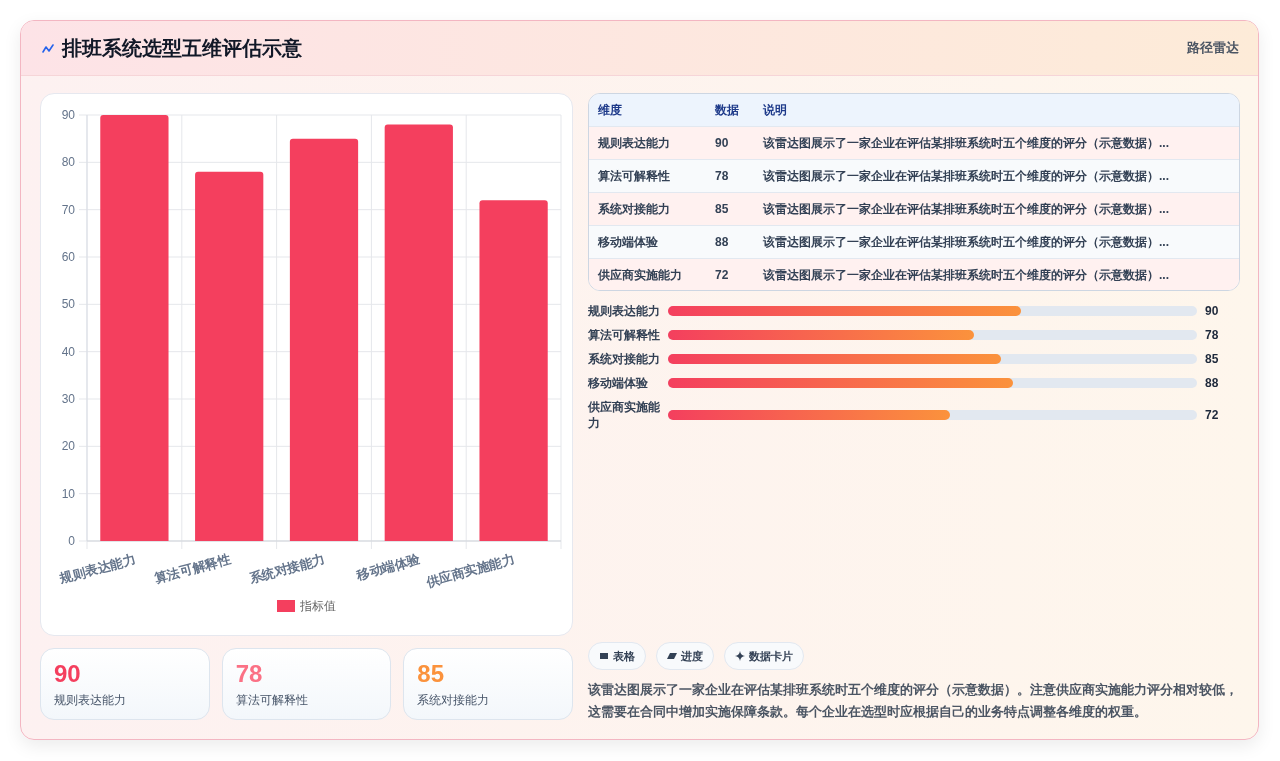  What do you see at coordinates (624, 415) in the screenshot?
I see `y-tick-label: 供应商实施能力` at bounding box center [624, 415].